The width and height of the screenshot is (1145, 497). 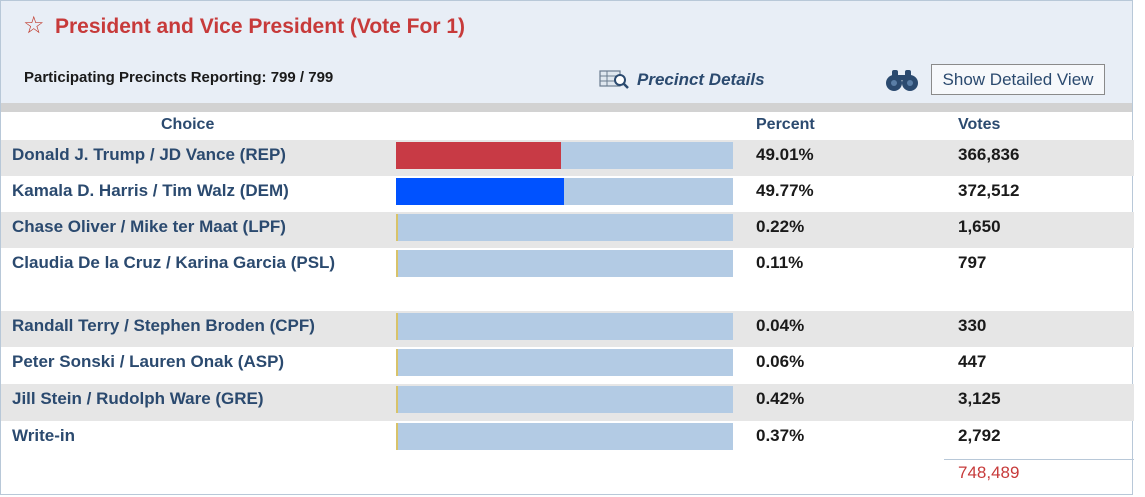 What do you see at coordinates (1018, 79) in the screenshot?
I see `show-detailed-view-button: Show Detailed View` at bounding box center [1018, 79].